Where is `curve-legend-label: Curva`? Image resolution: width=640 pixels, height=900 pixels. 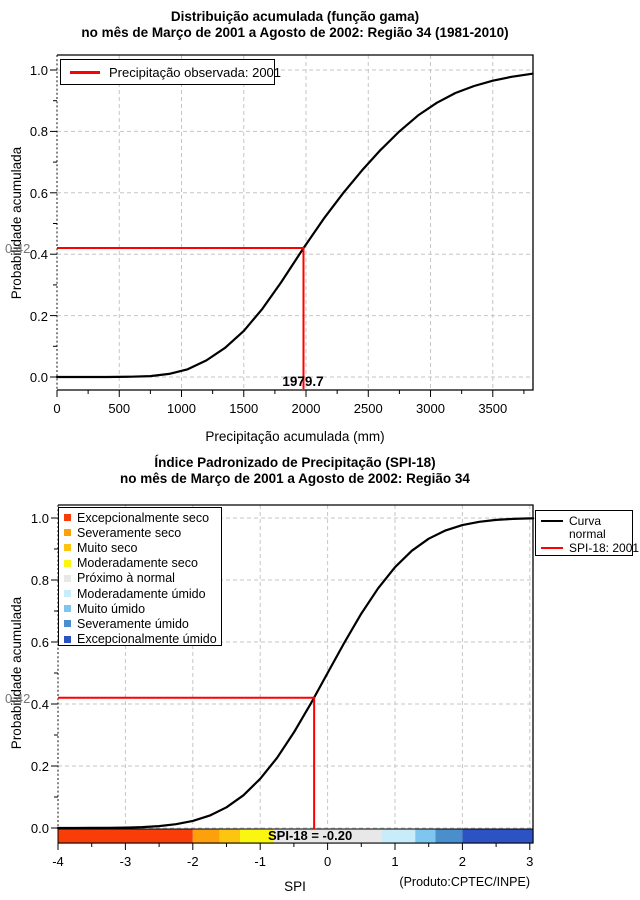
curve-legend-label: Curva is located at coordinates (585, 520).